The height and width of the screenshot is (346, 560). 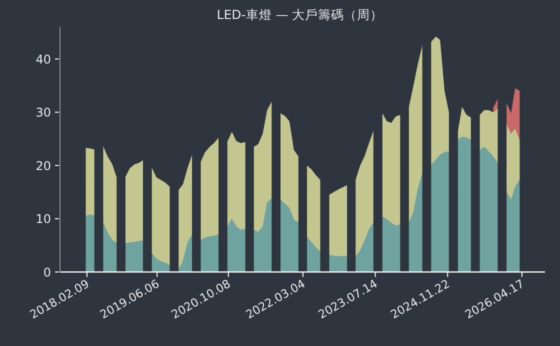 I want to click on chart-title: LED-車燈 — 大戶籌碼（周）, so click(x=300, y=14).